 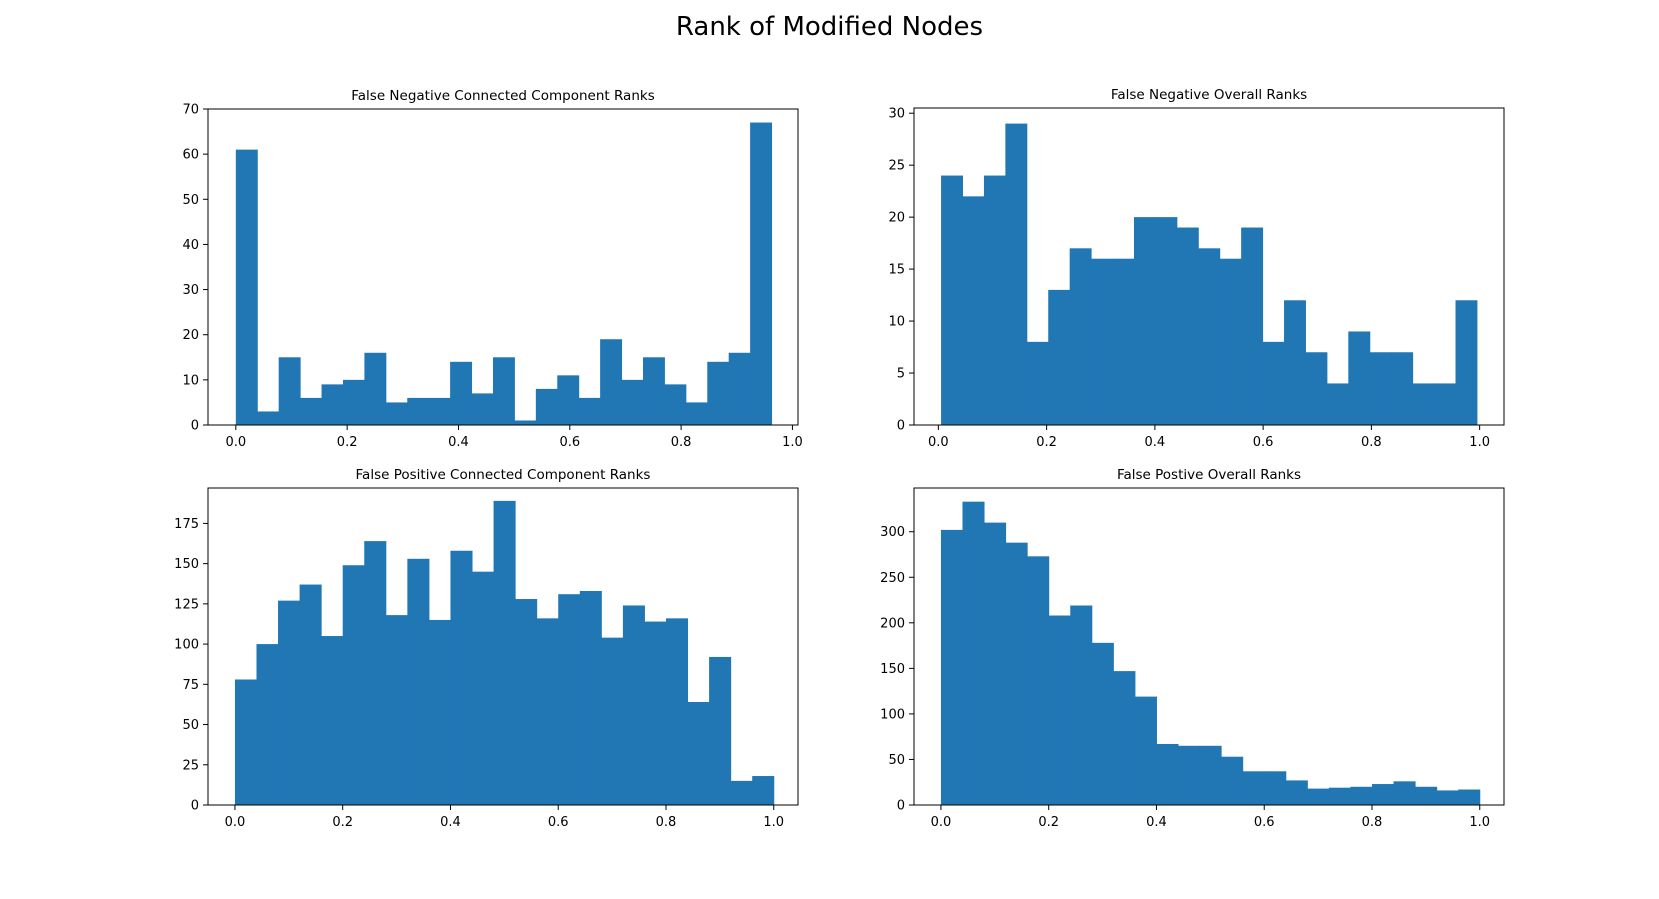 I want to click on y-tick-label: 20, so click(x=190, y=335).